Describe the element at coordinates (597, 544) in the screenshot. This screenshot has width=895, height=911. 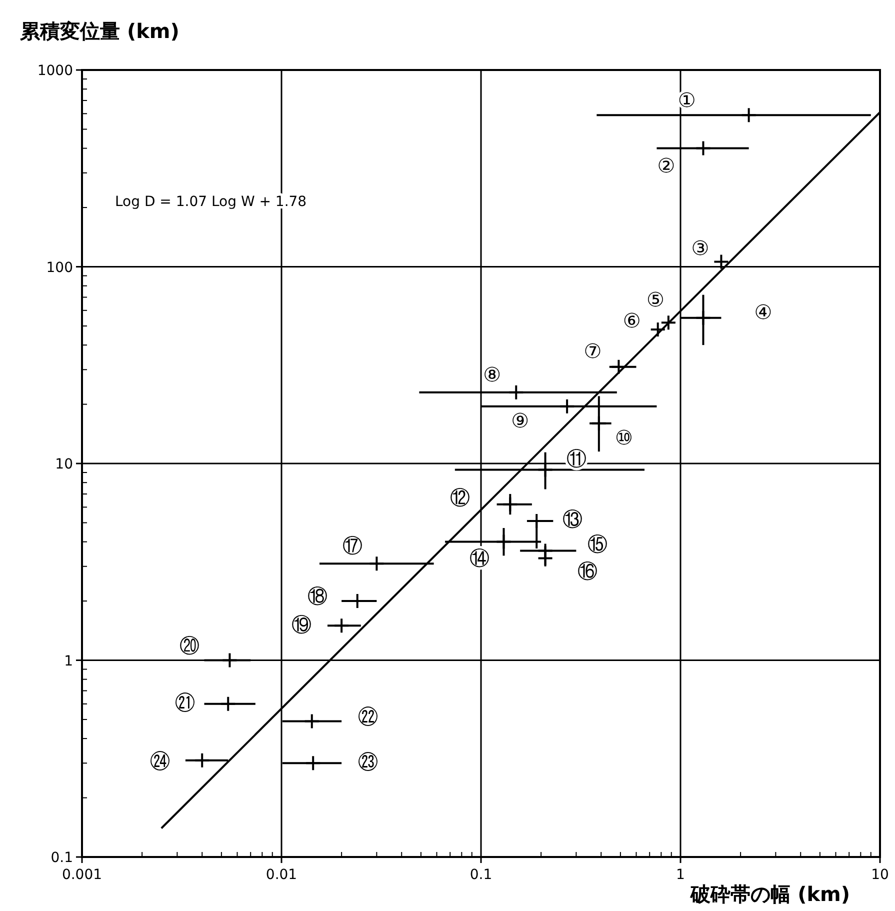
I see `annotation: ⑮` at that location.